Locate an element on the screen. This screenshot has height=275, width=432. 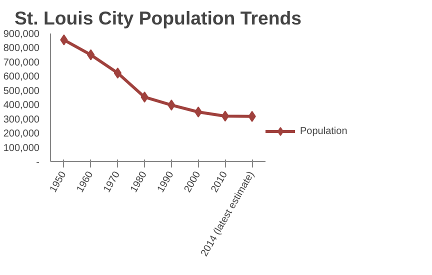
y-tick-label: 400,000 is located at coordinates (21, 106).